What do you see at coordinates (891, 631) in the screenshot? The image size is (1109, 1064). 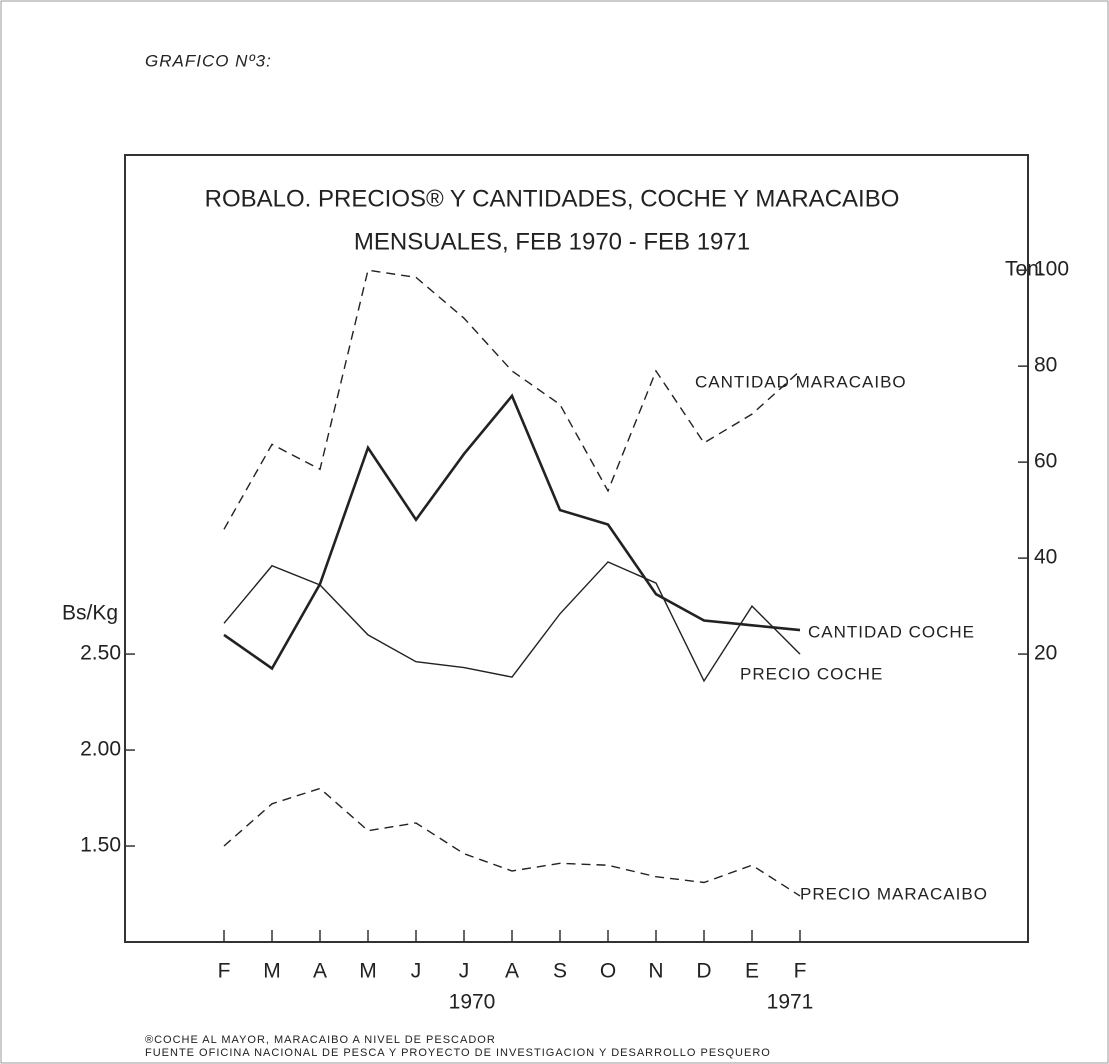 I see `series-label: CANTIDAD COCHE` at bounding box center [891, 631].